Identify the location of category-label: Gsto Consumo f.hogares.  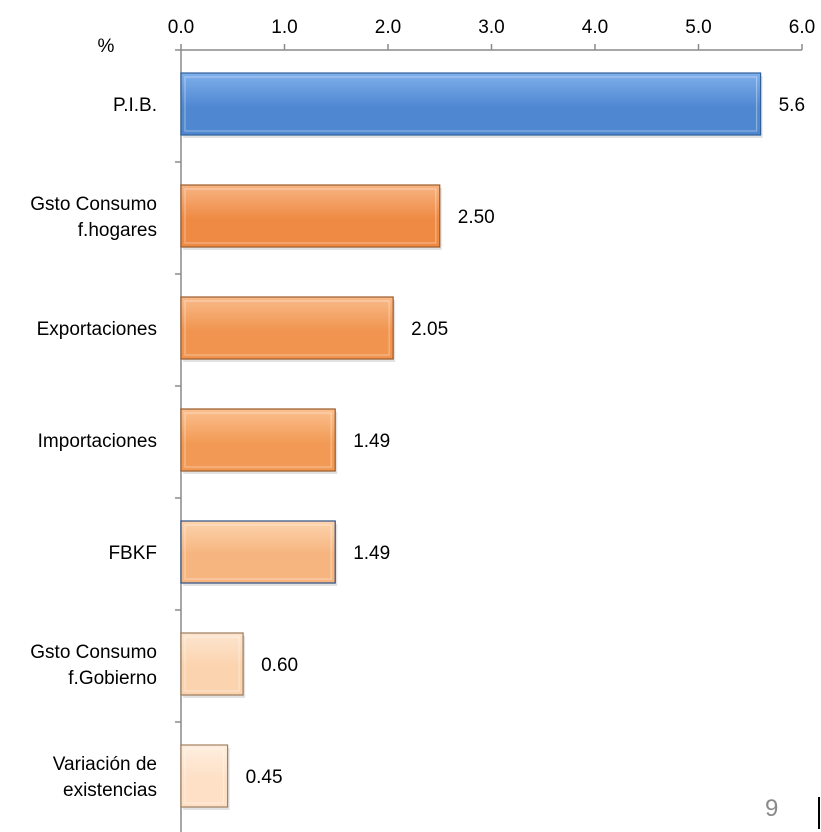
(93, 217).